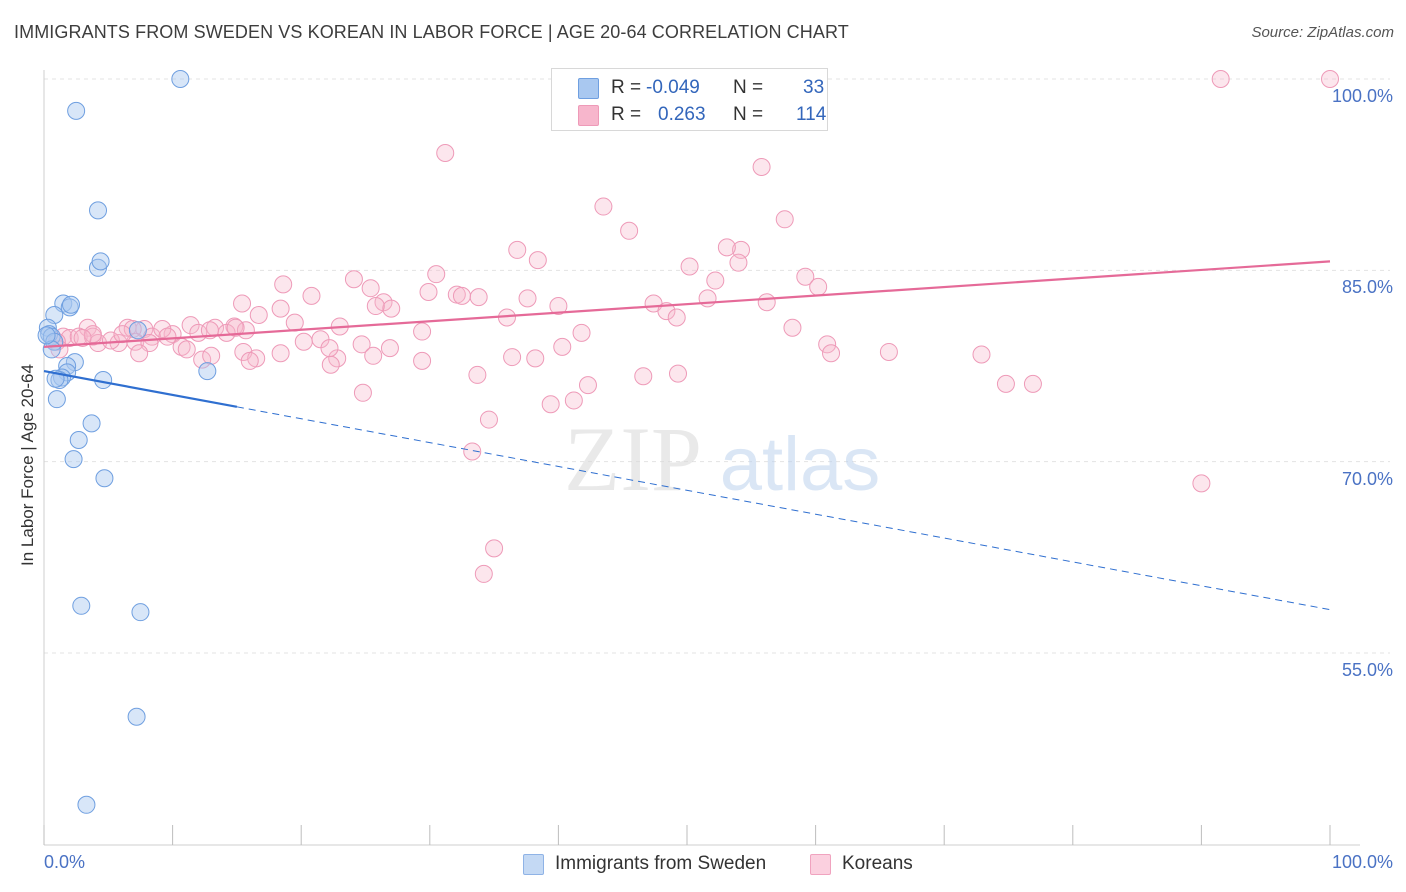 This screenshot has height=892, width=1406. What do you see at coordinates (1322, 32) in the screenshot?
I see `source-text: Source: ZipAtlas.com` at bounding box center [1322, 32].